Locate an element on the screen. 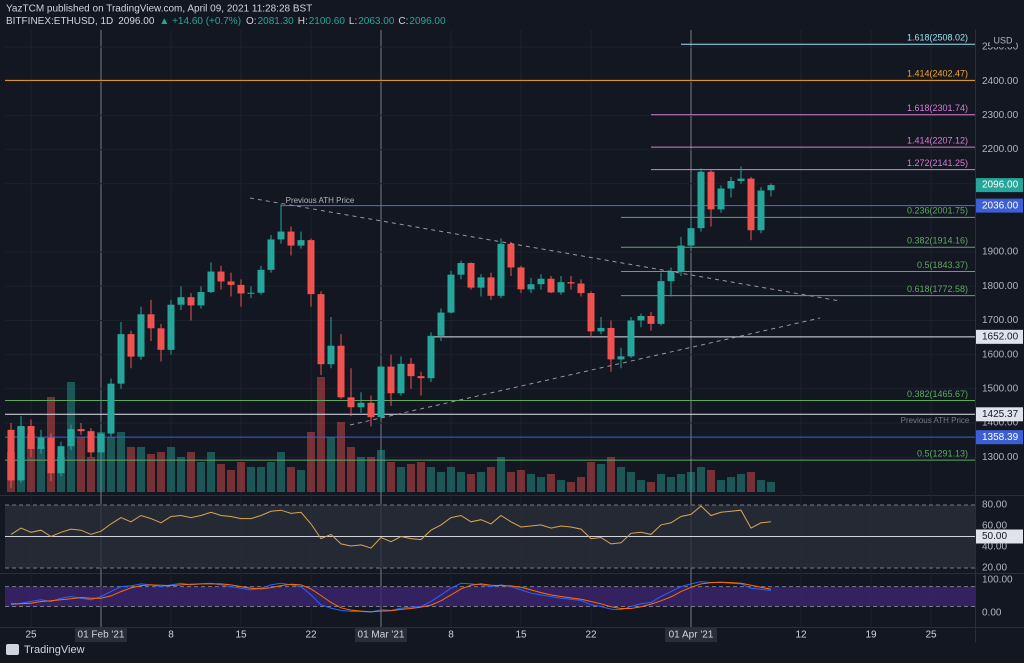 The width and height of the screenshot is (1024, 663). ohlc-value: 2100.60 is located at coordinates (327, 21).